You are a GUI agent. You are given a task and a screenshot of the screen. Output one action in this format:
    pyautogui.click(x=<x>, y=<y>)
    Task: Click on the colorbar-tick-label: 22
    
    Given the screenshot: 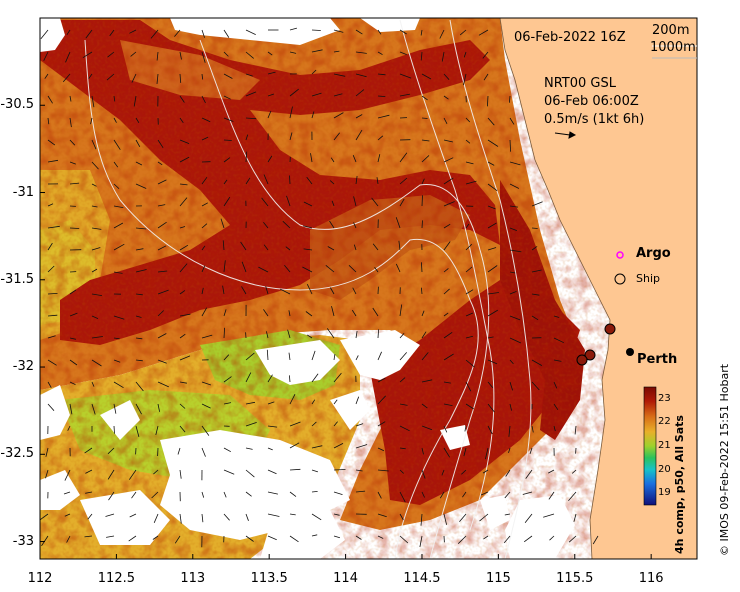 What is the action you would take?
    pyautogui.click(x=664, y=422)
    